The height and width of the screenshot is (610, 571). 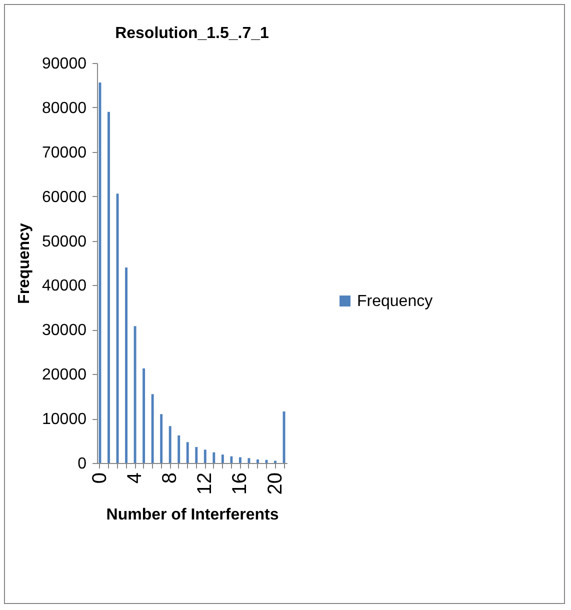 I want to click on x-tick-label: 4, so click(x=135, y=478).